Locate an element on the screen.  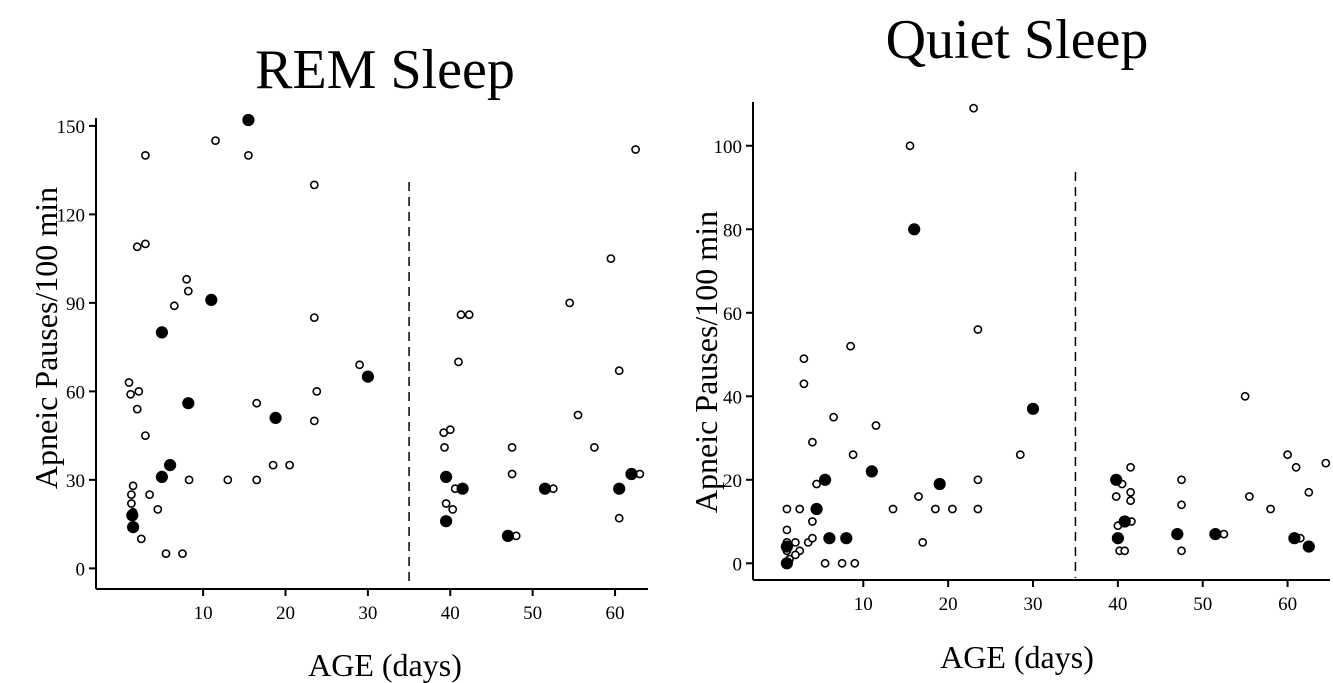
quiet-y-axis-label: Apneic Pauses/100 min is located at coordinates (706, 362).